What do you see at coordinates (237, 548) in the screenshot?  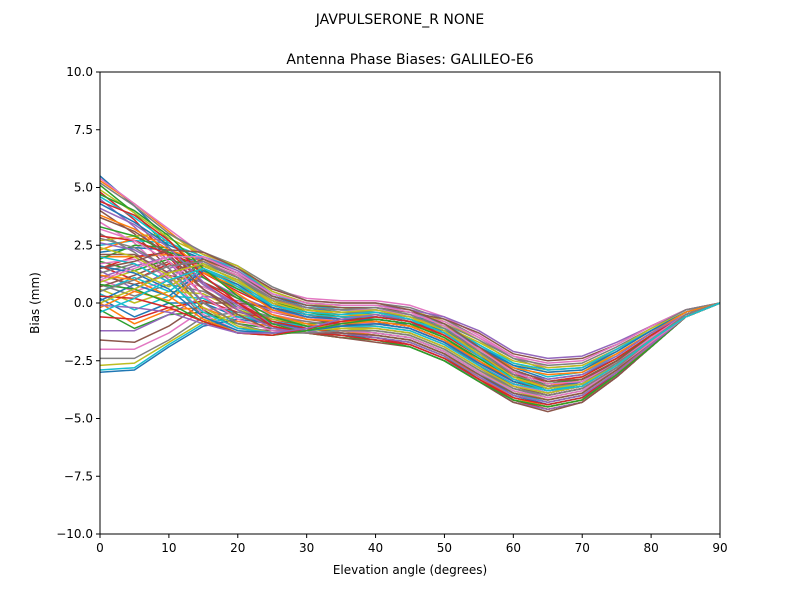 I see `x-tick-label: 20` at bounding box center [237, 548].